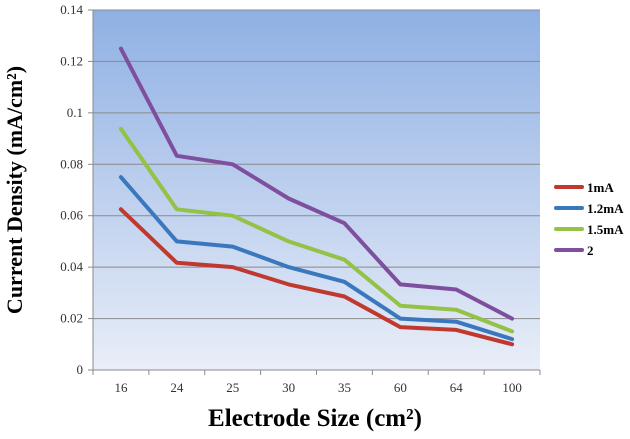  What do you see at coordinates (80, 369) in the screenshot?
I see `y-tick-label: 0` at bounding box center [80, 369].